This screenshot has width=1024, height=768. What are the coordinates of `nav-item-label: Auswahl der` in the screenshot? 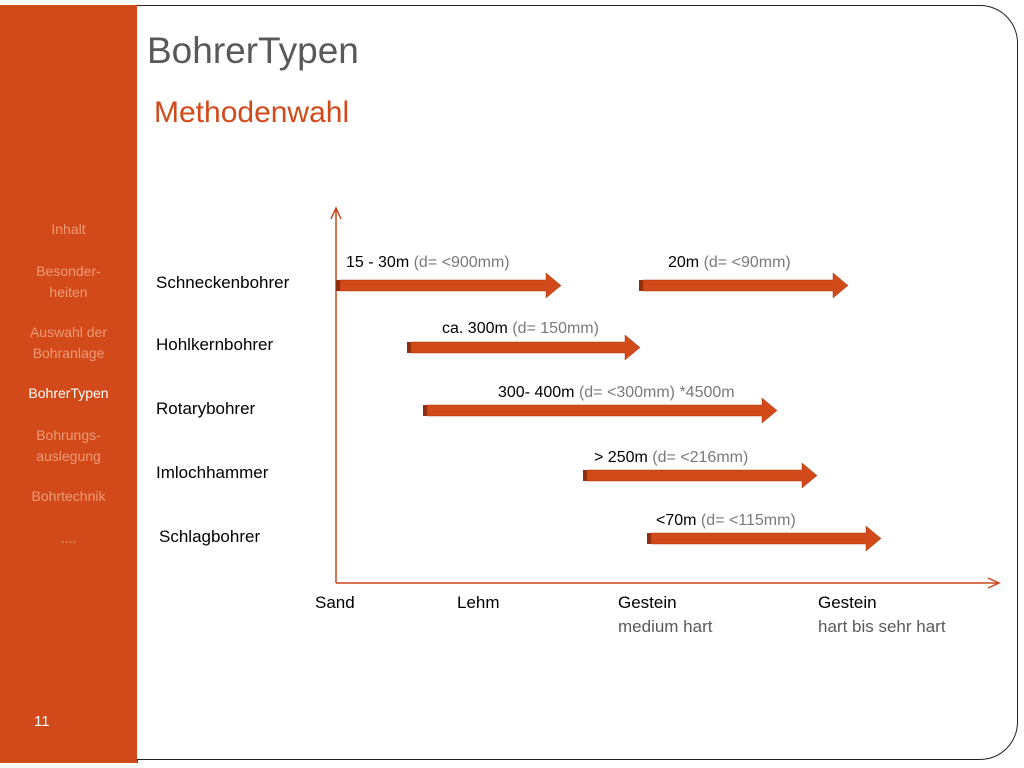 It's located at (68, 332).